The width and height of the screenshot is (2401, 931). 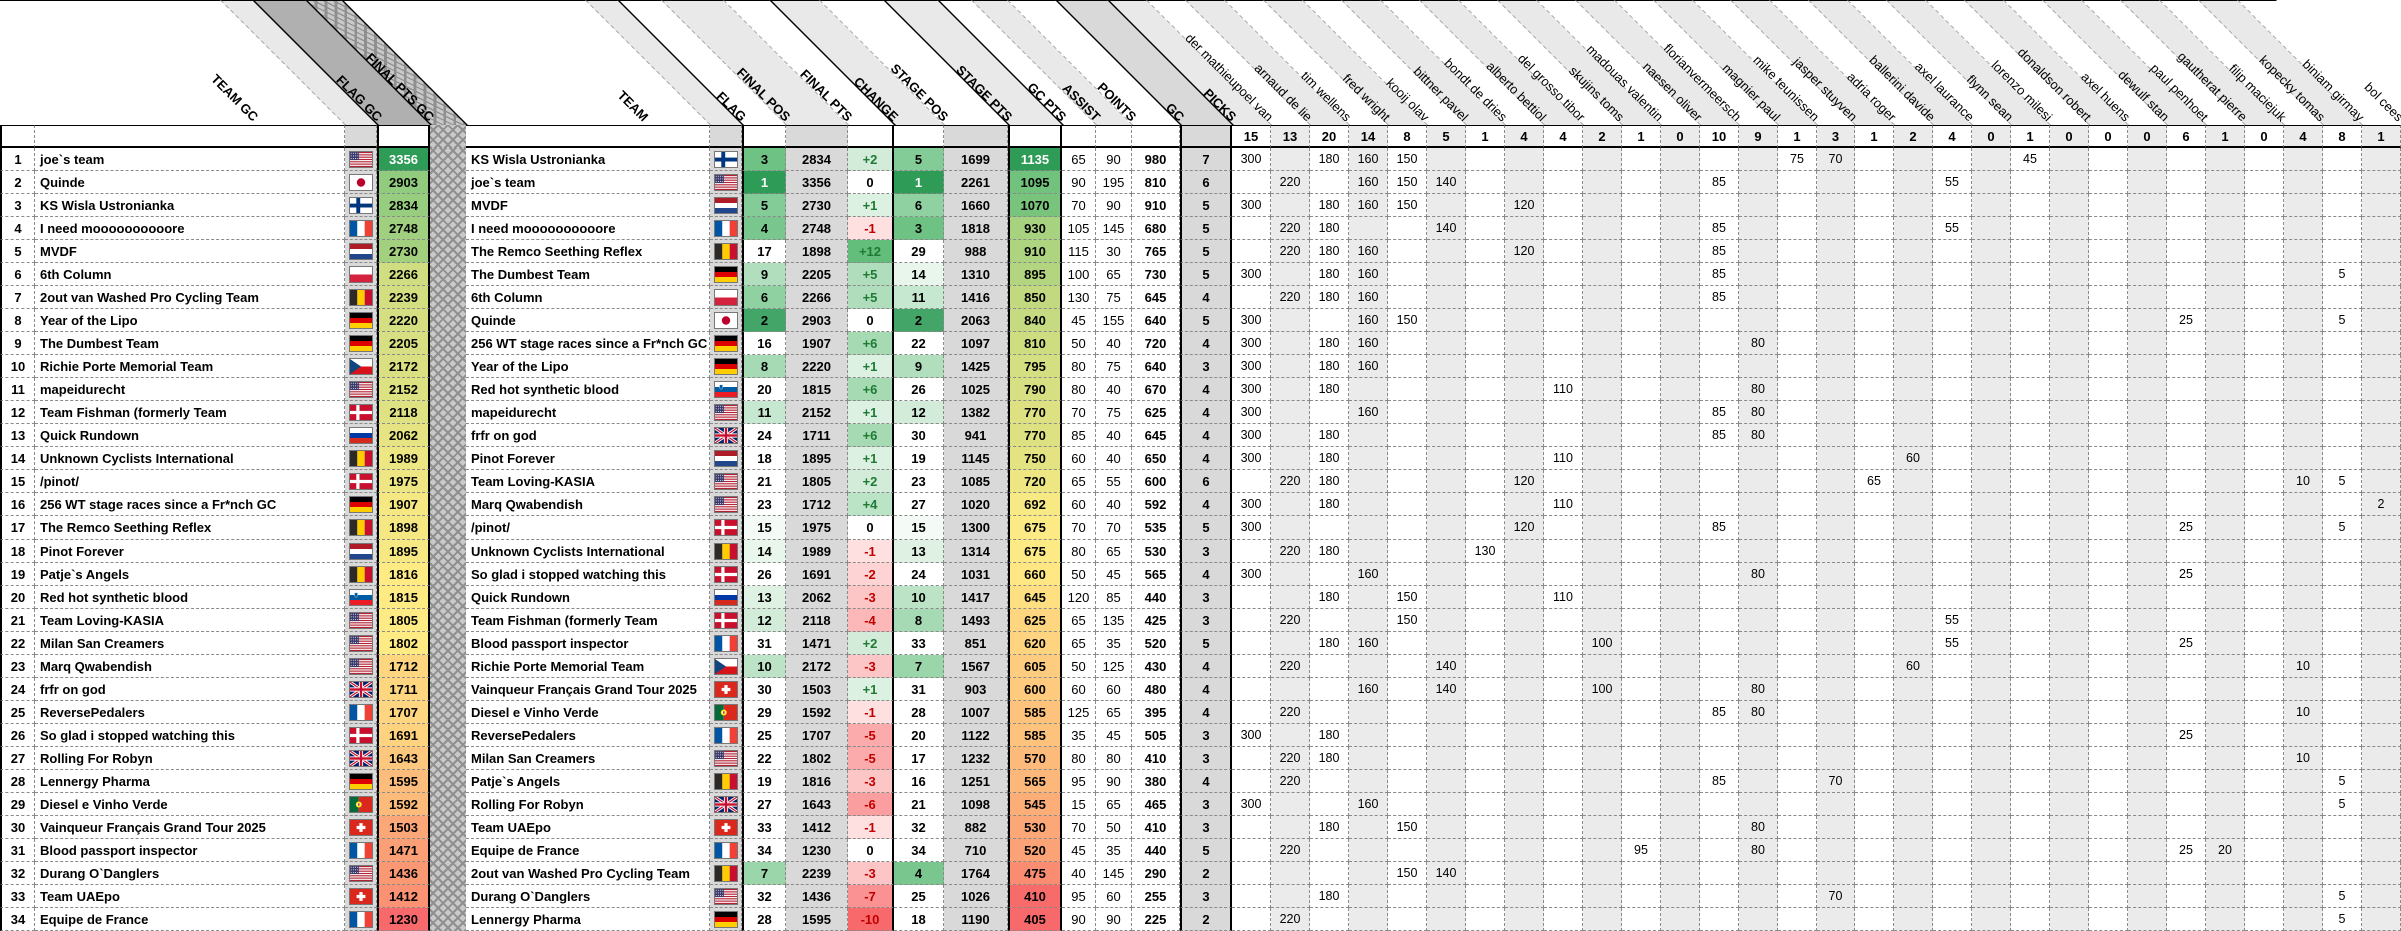 I want to click on assist-cell: 60, so click(x=1079, y=458).